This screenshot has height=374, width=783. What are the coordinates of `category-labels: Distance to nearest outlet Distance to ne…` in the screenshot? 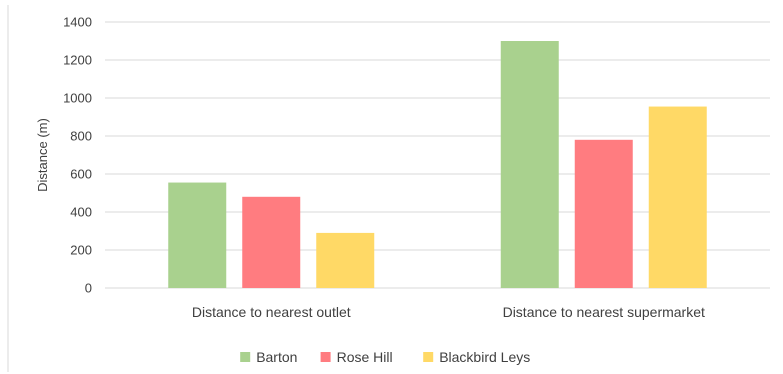 It's located at (448, 312).